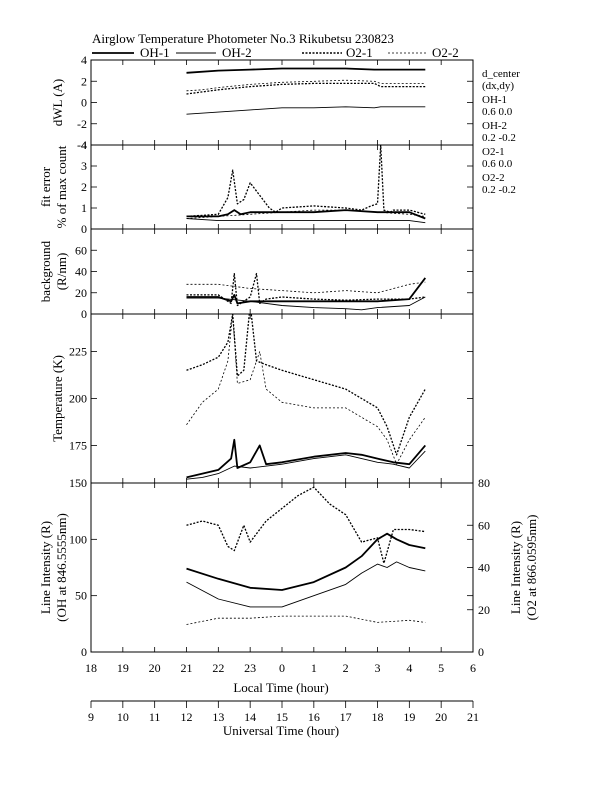  Describe the element at coordinates (306, 70) in the screenshot. I see `series-line-dwl-oh1` at that location.